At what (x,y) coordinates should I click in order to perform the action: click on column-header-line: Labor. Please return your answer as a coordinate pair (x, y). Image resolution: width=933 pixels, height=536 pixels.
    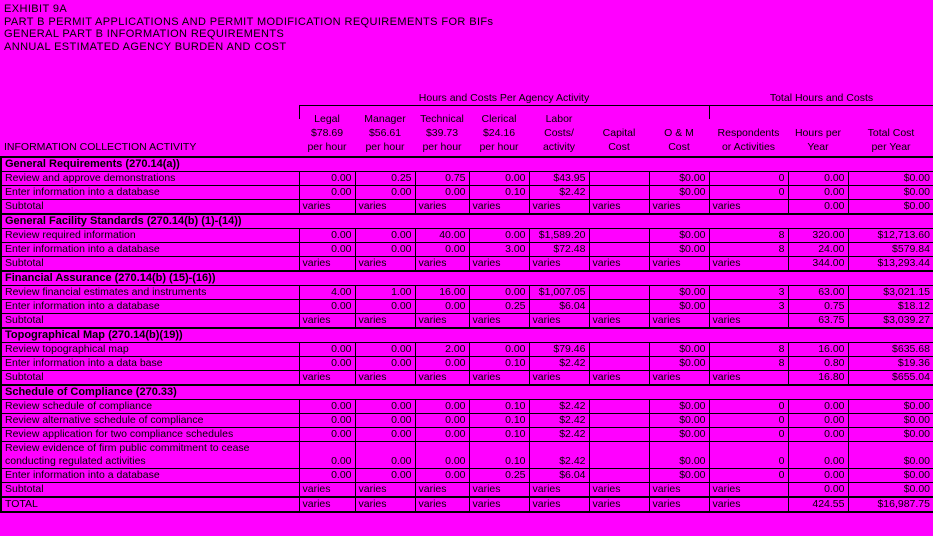
    Looking at the image, I should click on (559, 119).